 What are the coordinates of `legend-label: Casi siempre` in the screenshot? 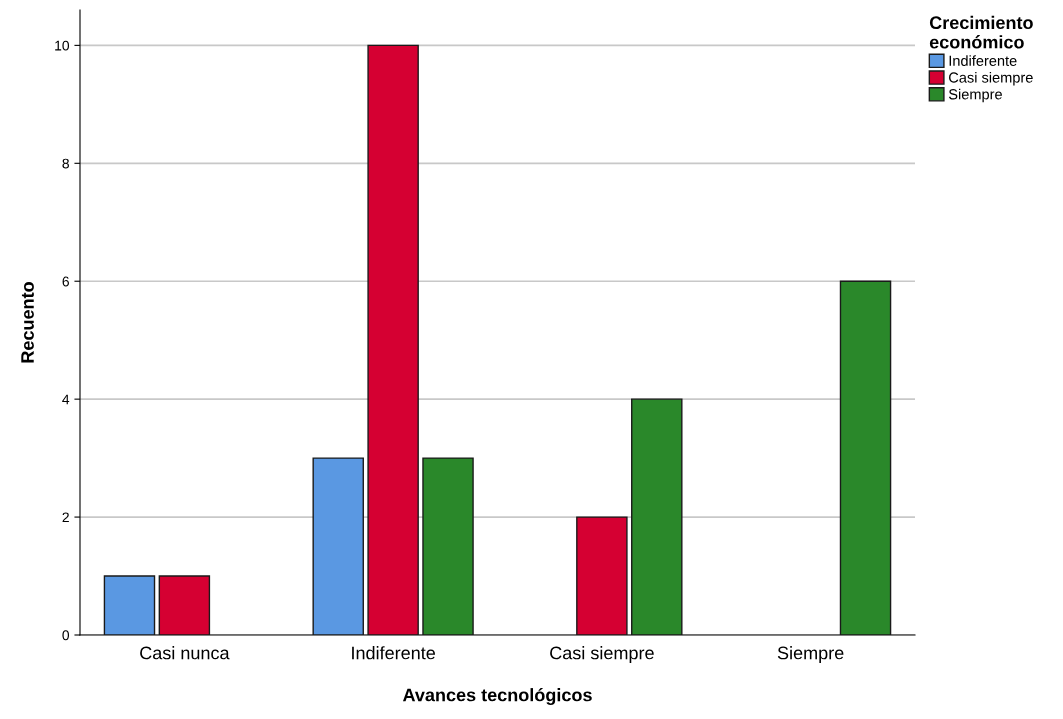 It's located at (991, 78).